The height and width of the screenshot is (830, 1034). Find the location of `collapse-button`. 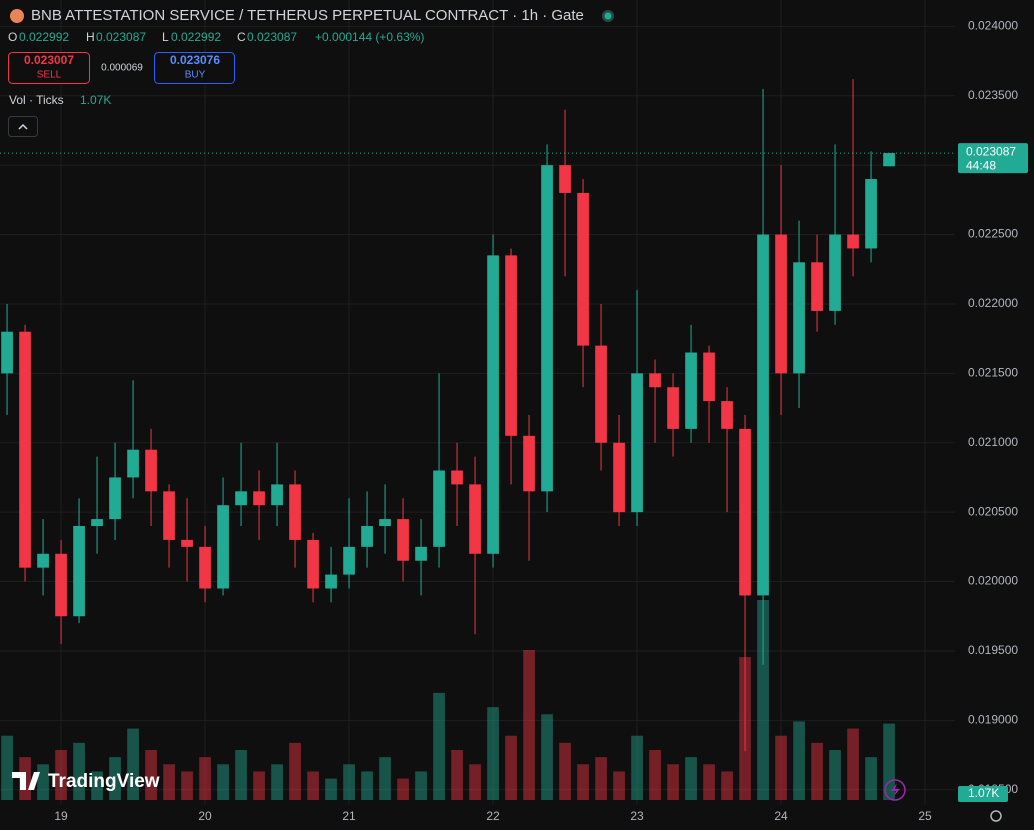

collapse-button is located at coordinates (23, 126).